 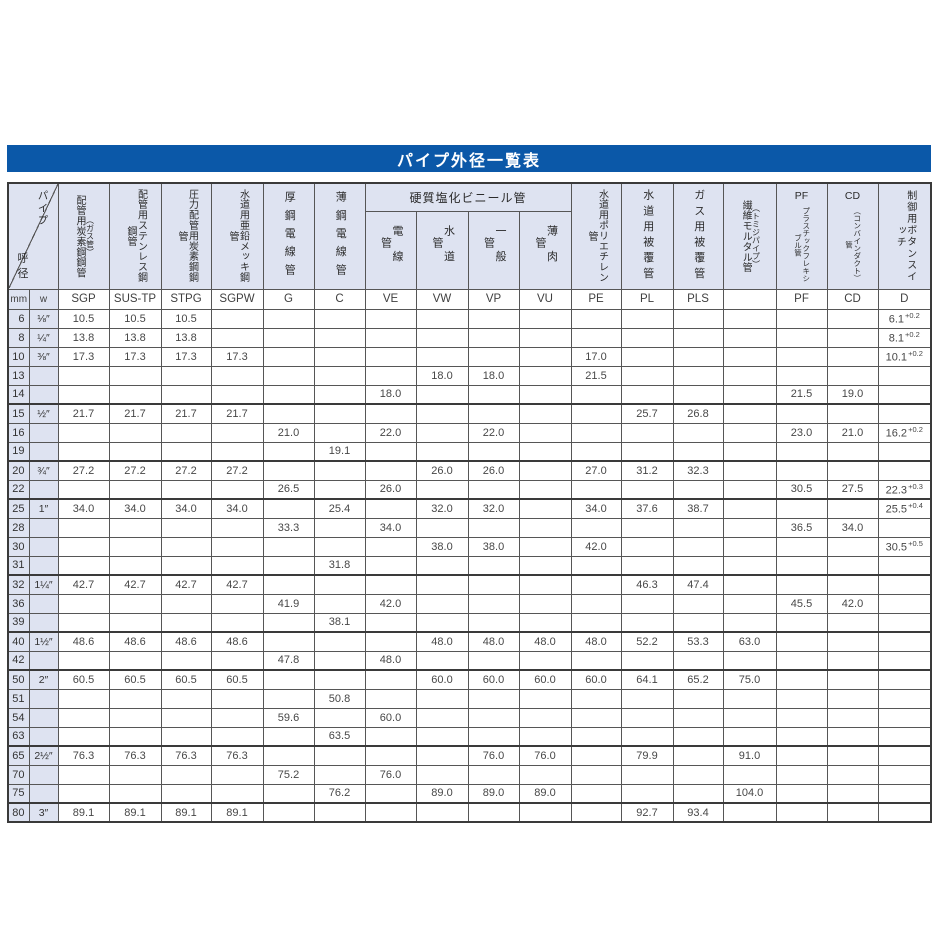 I want to click on cell-pe: 17.0, so click(x=596, y=356).